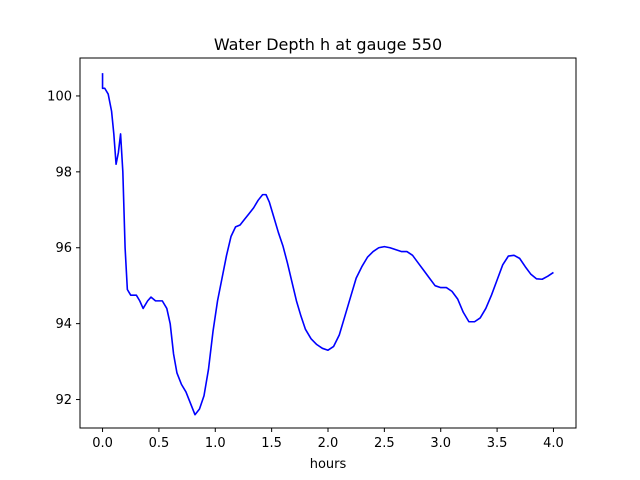 The width and height of the screenshot is (640, 480). Describe the element at coordinates (328, 464) in the screenshot. I see `x-axis-label: hours` at that location.